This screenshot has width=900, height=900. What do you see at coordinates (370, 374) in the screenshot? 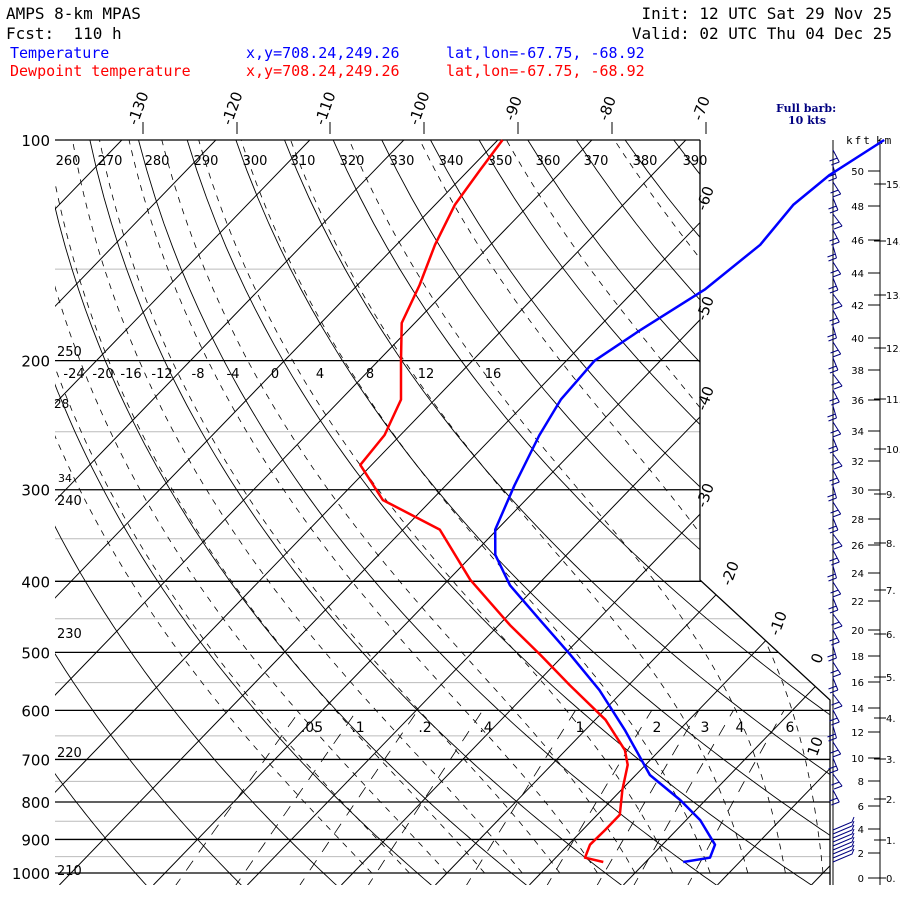
I see `moist-adiabat-label: 8` at bounding box center [370, 374].